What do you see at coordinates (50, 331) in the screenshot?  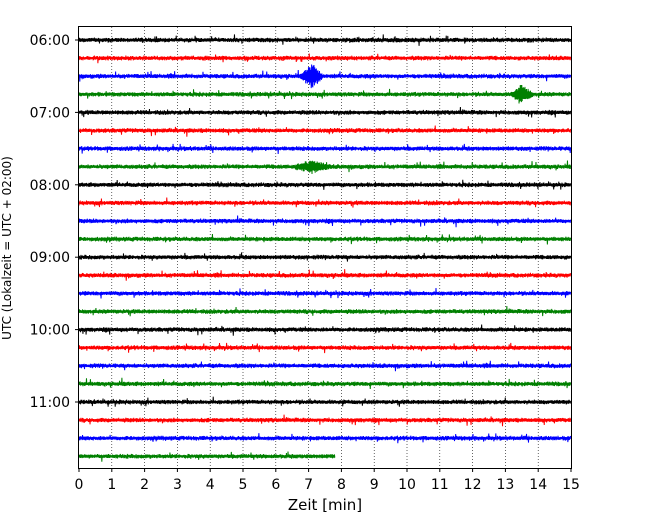 I see `y-tick-label-1000: 10:00` at bounding box center [50, 331].